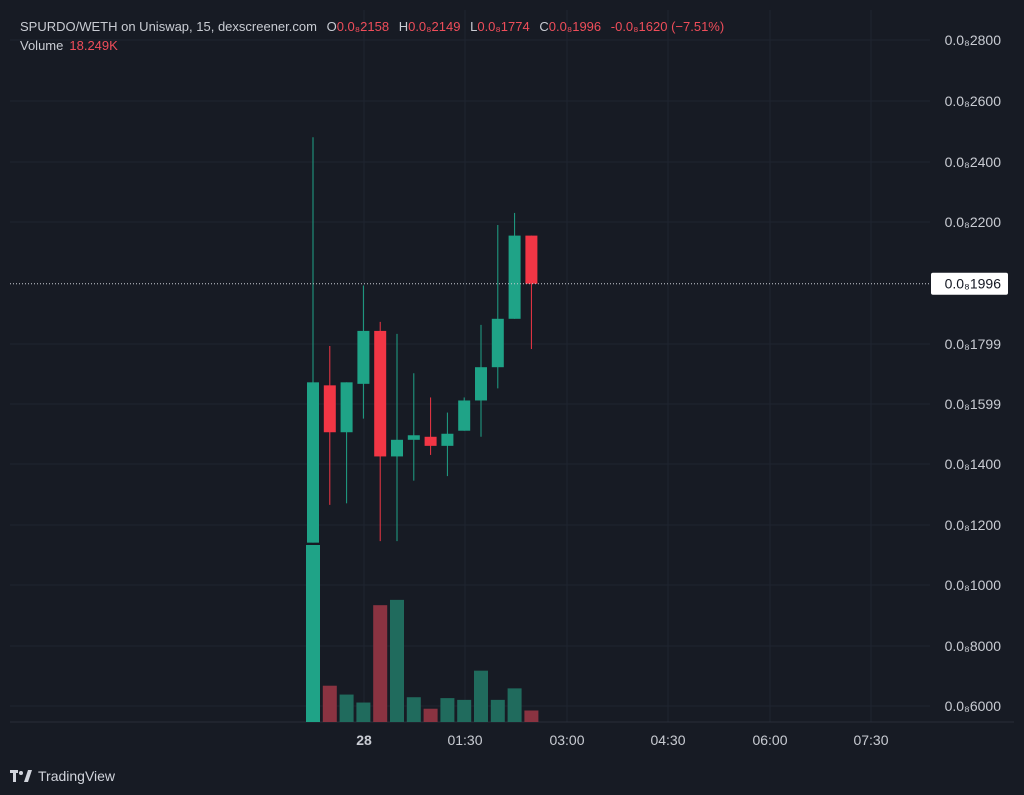  What do you see at coordinates (973, 40) in the screenshot?
I see `y-tick-label: 0.0₈2800` at bounding box center [973, 40].